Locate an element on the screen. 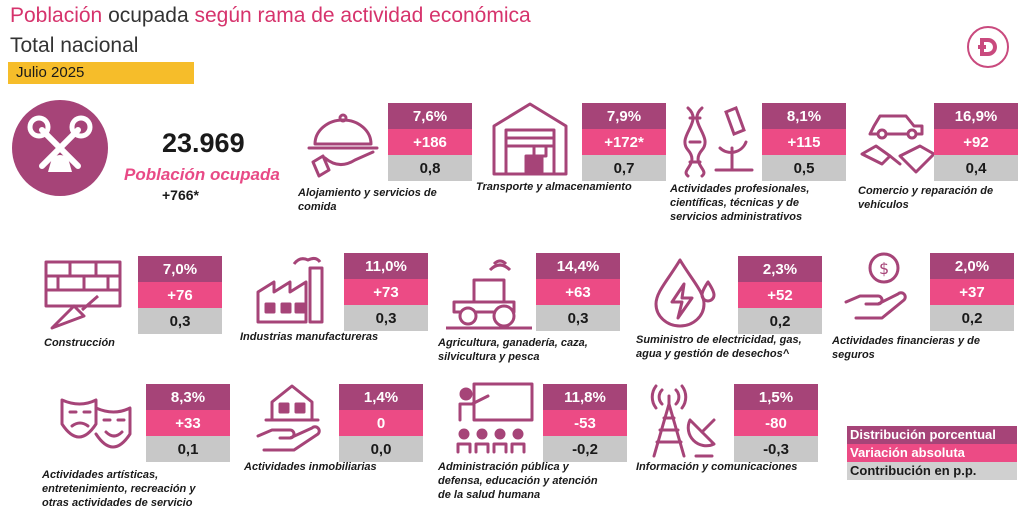 The width and height of the screenshot is (1024, 509). stat-transporte: 7,9% +172* 0,7 is located at coordinates (624, 142).